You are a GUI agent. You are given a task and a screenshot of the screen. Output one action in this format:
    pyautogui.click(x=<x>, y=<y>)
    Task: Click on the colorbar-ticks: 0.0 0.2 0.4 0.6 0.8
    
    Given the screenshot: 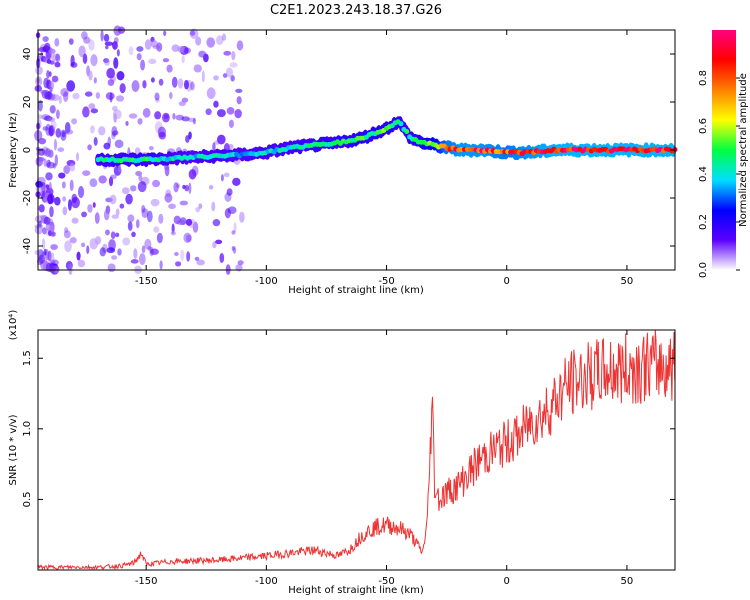 What is the action you would take?
    pyautogui.click(x=719, y=174)
    